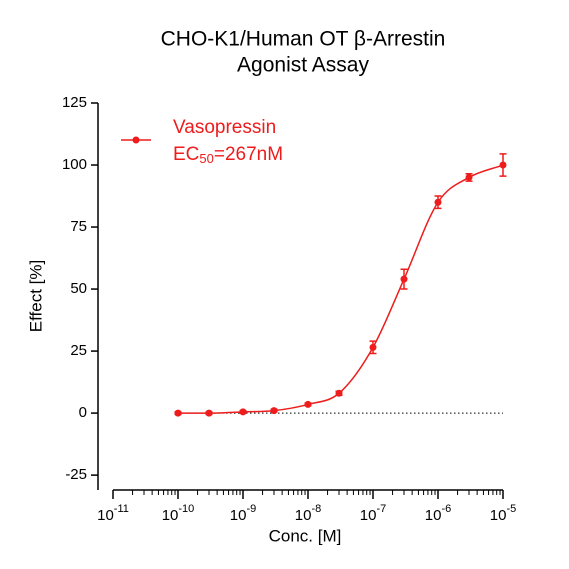 This screenshot has height=569, width=569. I want to click on y-axis-label: Effect [%], so click(35, 296).